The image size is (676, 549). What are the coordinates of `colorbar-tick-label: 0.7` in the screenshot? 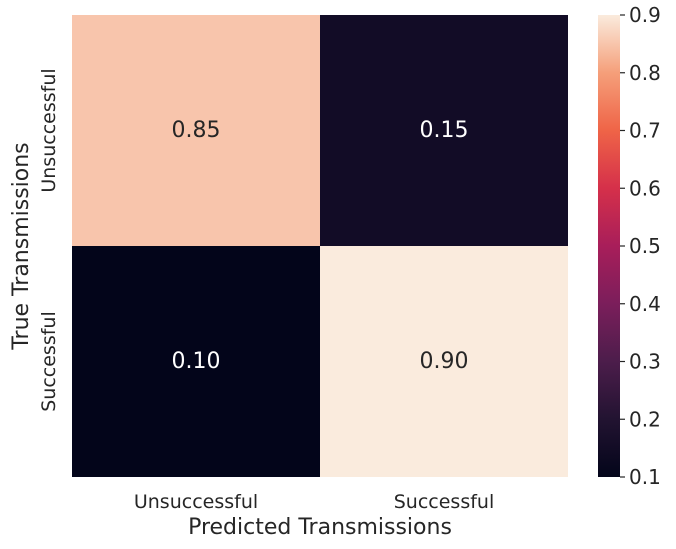 It's located at (645, 131).